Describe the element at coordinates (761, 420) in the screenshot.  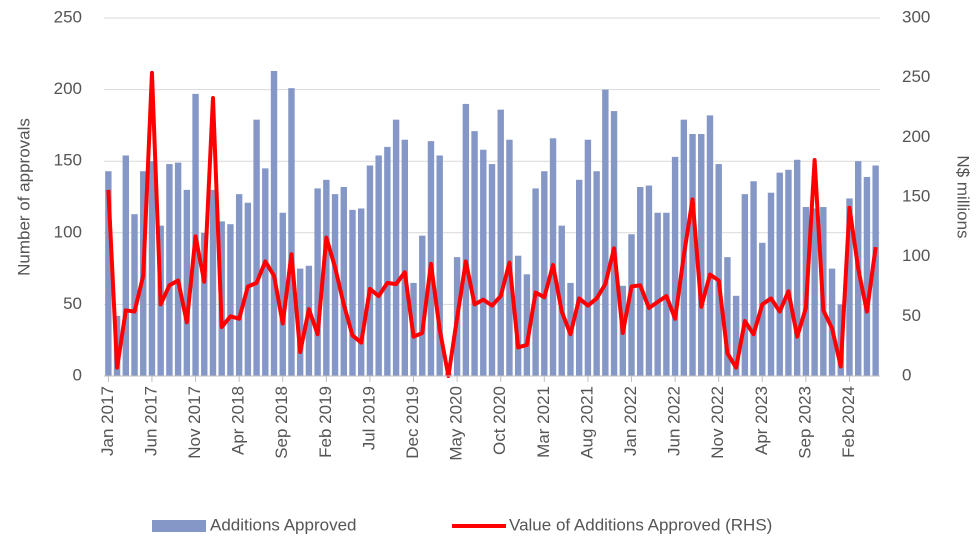
I see `x-tick-label: Apr 2023` at that location.